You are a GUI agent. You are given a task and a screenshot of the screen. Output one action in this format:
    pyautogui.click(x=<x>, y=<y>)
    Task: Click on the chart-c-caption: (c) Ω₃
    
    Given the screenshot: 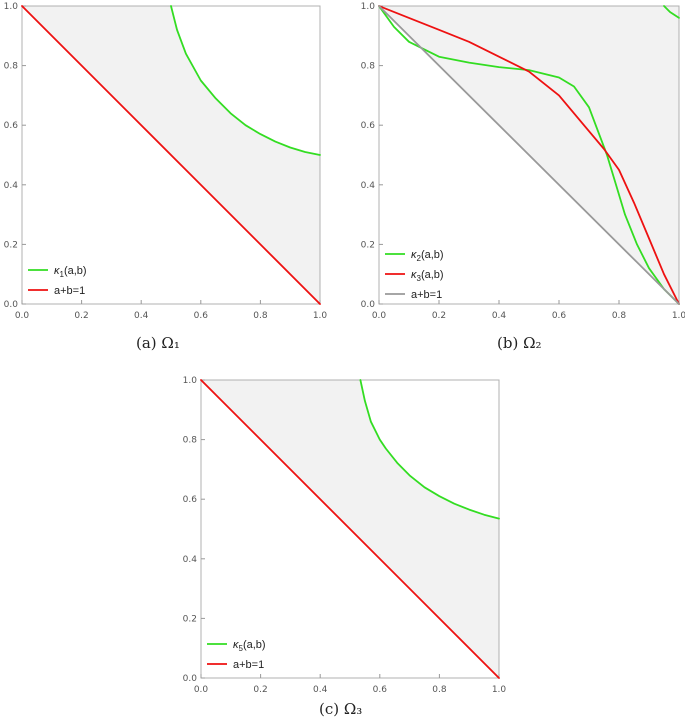 What is the action you would take?
    pyautogui.click(x=341, y=709)
    